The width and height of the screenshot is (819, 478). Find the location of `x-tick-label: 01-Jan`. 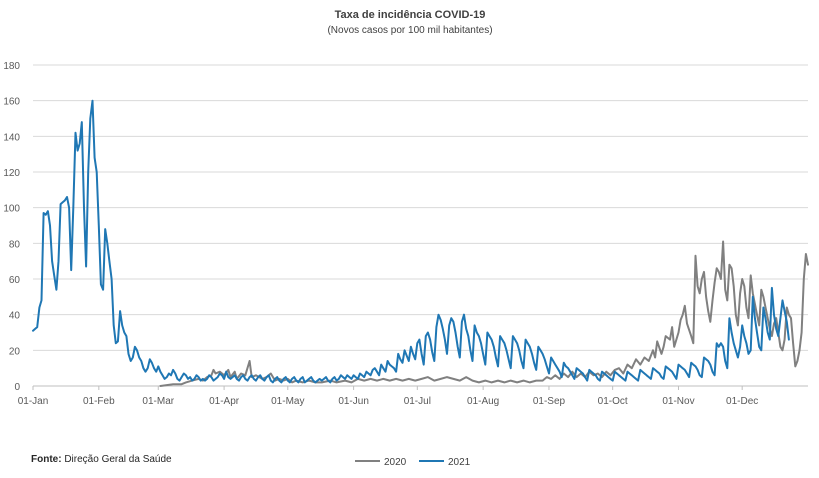

x-tick-label: 01-Jan is located at coordinates (33, 401).